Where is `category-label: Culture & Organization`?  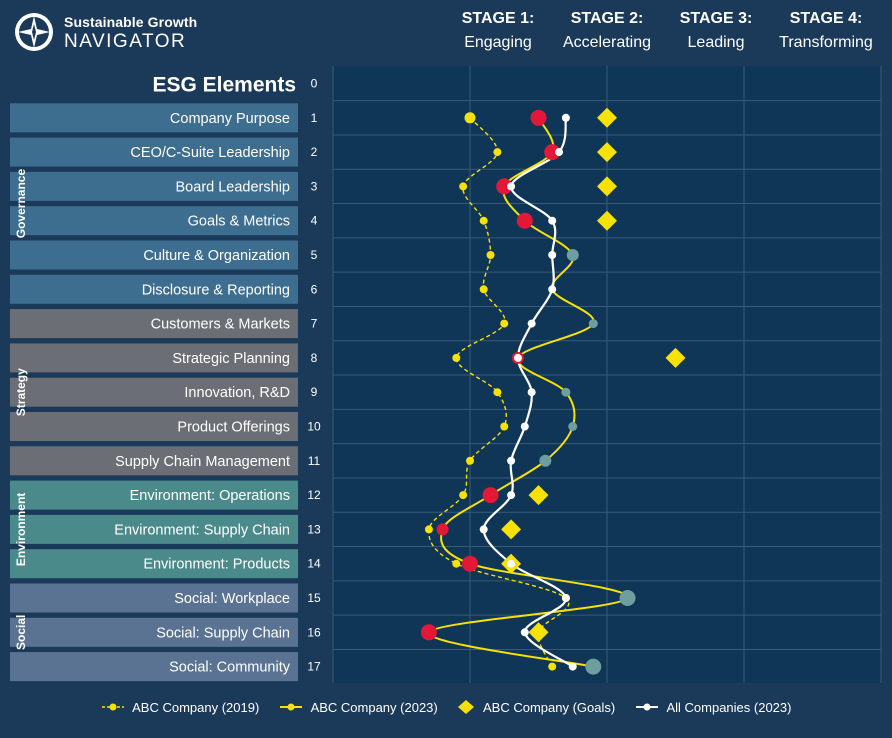 category-label: Culture & Organization is located at coordinates (216, 256).